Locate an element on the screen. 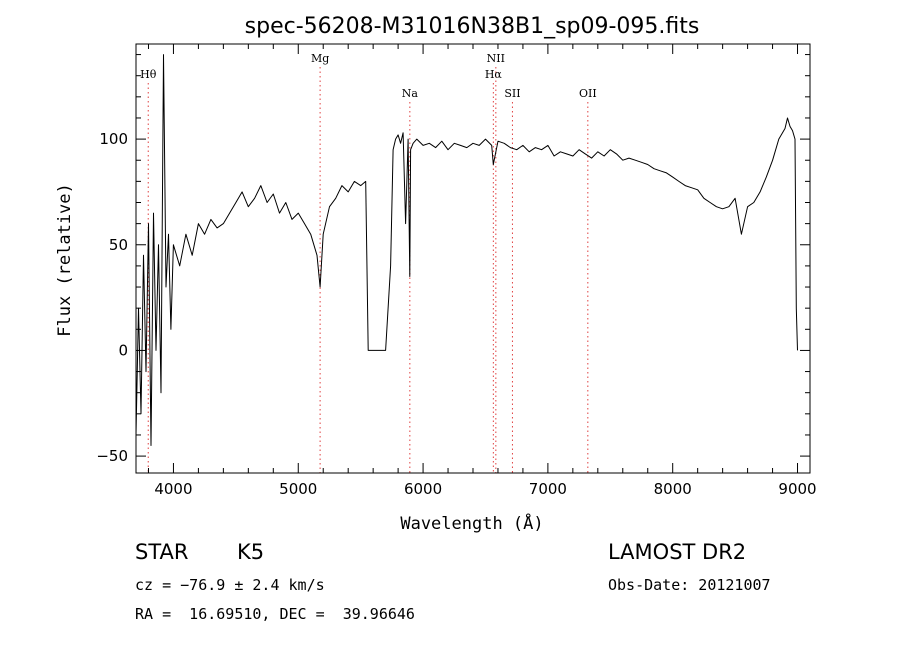 The width and height of the screenshot is (900, 650). x-tick-label: 8000 is located at coordinates (673, 489).